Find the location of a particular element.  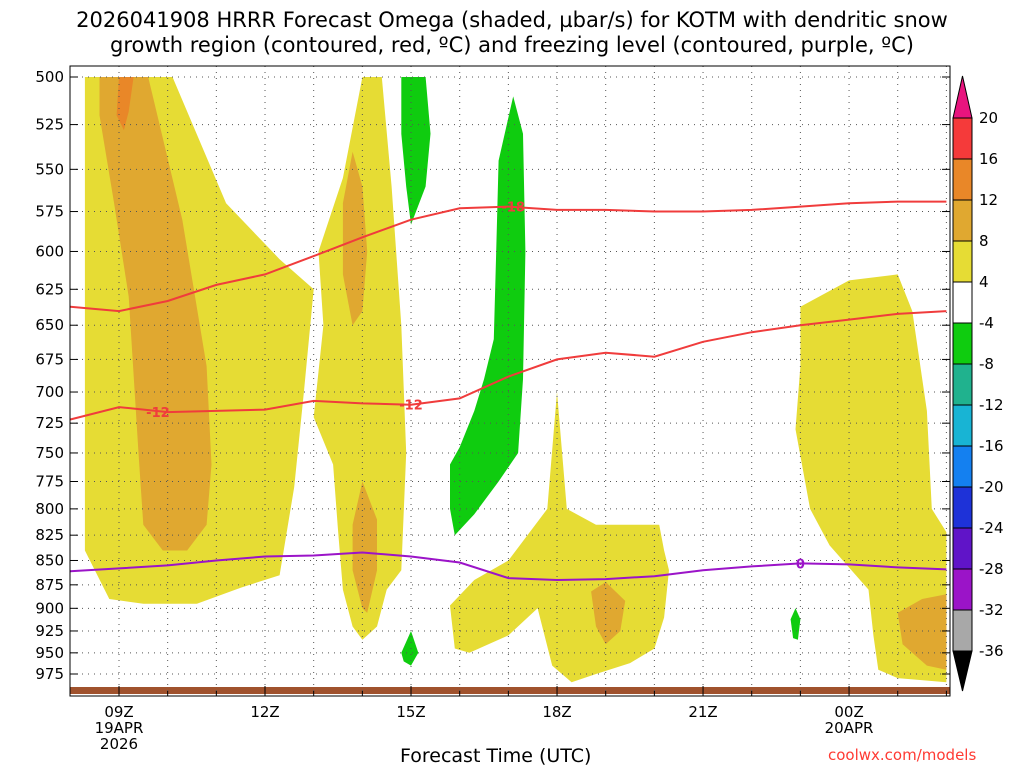

colorbar-label: 16 is located at coordinates (988, 159).